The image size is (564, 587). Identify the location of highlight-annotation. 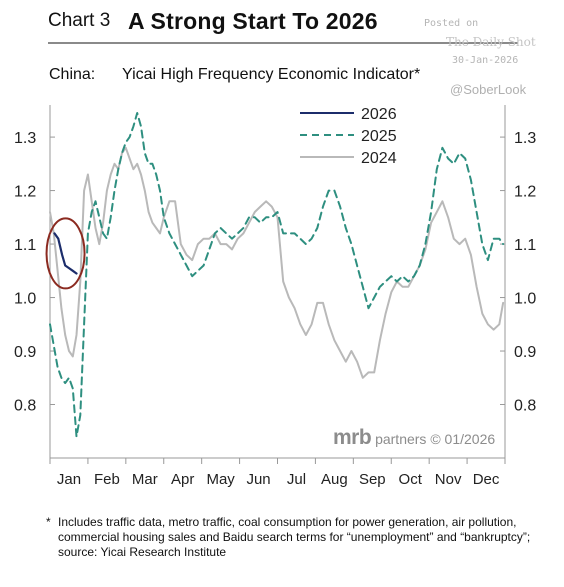
(65, 253).